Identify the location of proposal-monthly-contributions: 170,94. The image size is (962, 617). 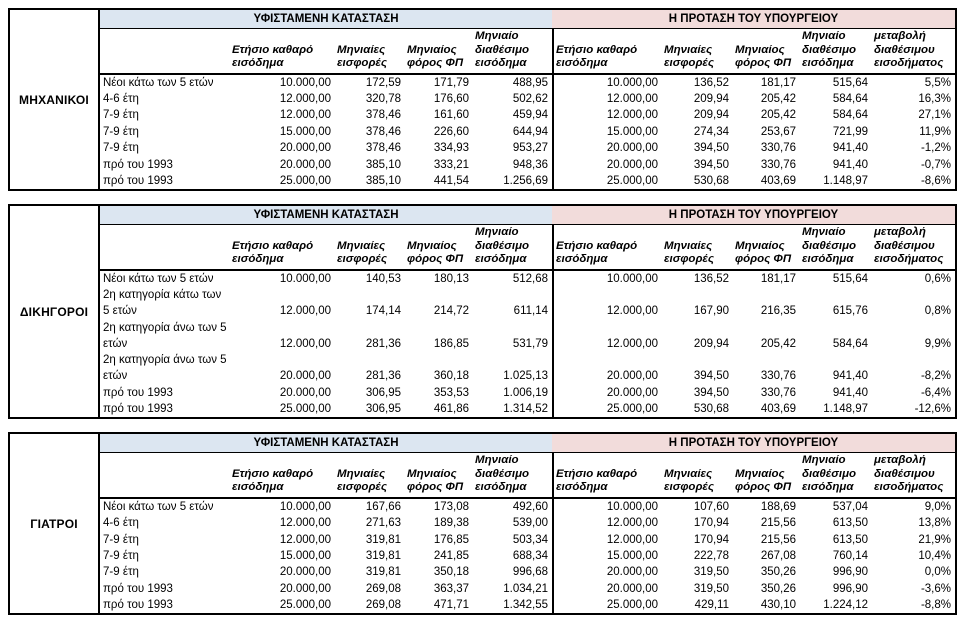
(711, 523).